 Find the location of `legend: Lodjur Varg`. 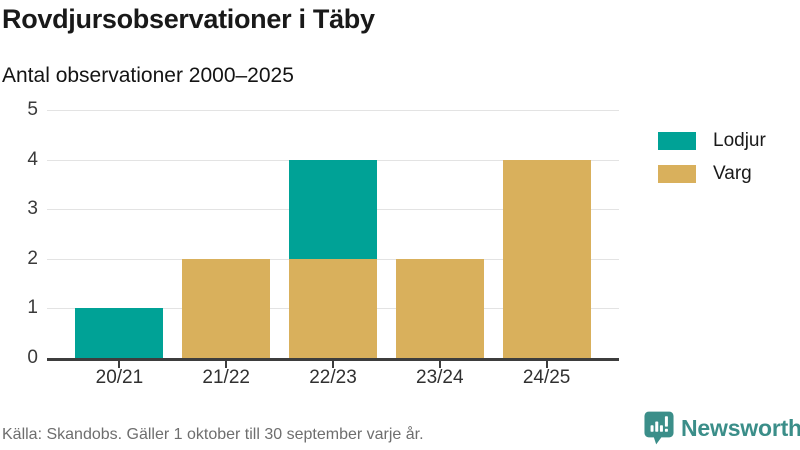

legend: Lodjur Varg is located at coordinates (712, 163).